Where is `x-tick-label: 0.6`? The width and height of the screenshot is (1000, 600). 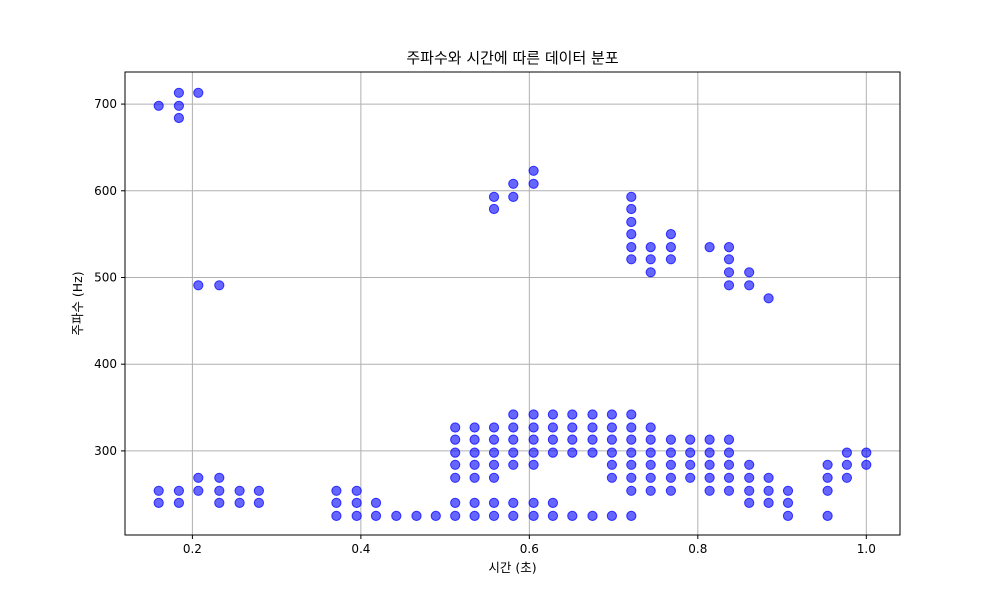 x-tick-label: 0.6 is located at coordinates (529, 549).